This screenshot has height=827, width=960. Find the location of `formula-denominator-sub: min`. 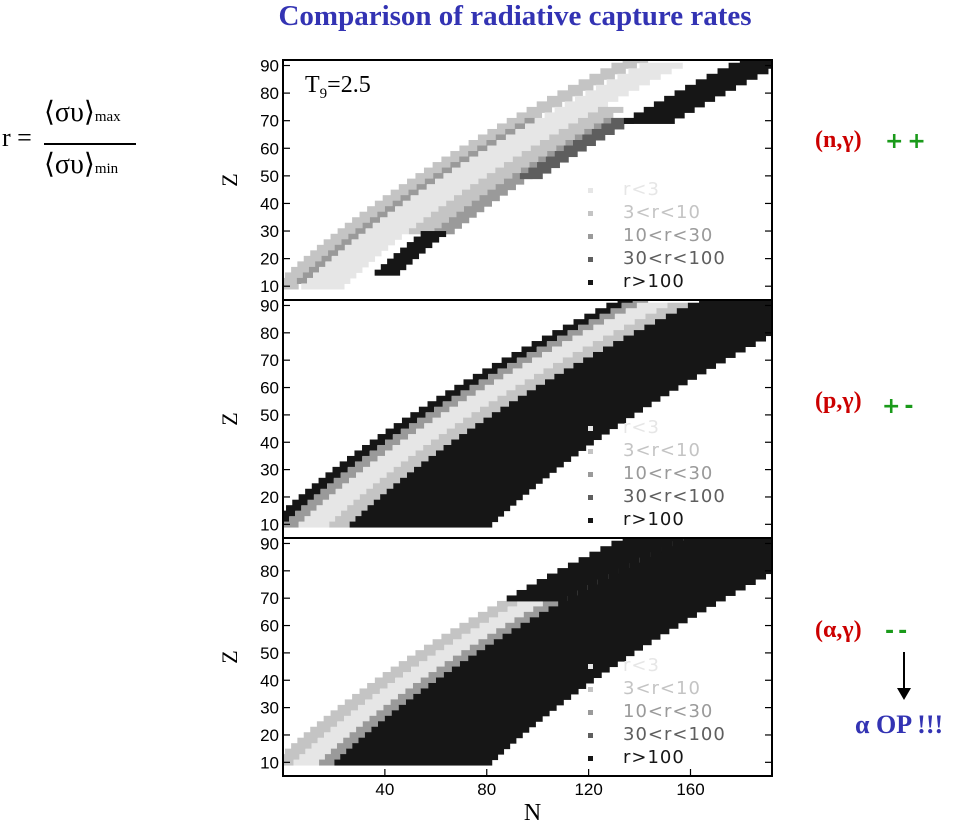

formula-denominator-sub: min is located at coordinates (106, 169).